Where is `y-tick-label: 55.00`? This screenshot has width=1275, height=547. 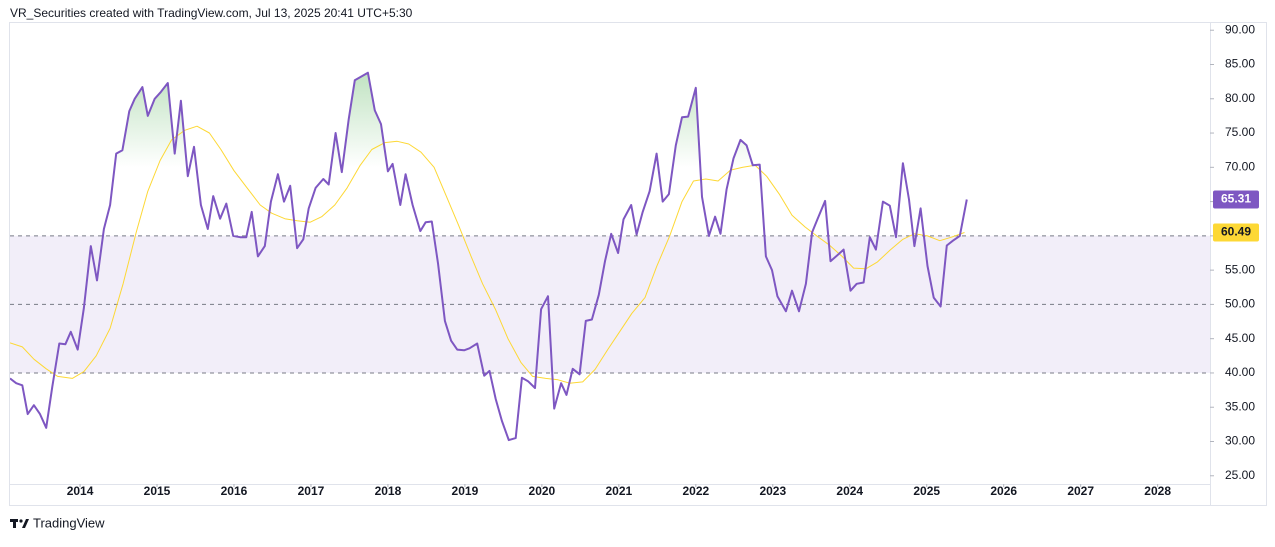
y-tick-label: 55.00 is located at coordinates (1240, 269).